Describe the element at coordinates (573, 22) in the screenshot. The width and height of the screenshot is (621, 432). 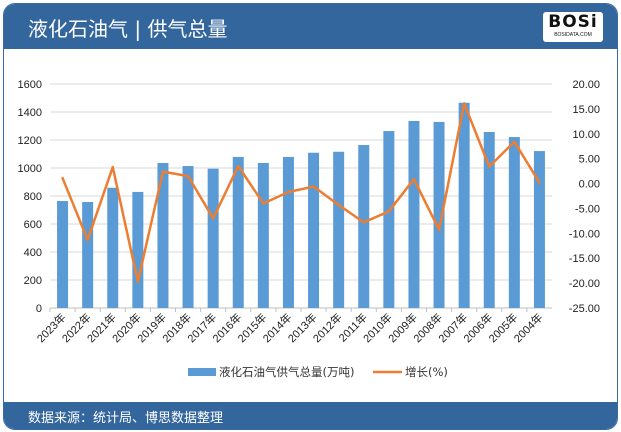
I see `logo-text: BOSi` at that location.